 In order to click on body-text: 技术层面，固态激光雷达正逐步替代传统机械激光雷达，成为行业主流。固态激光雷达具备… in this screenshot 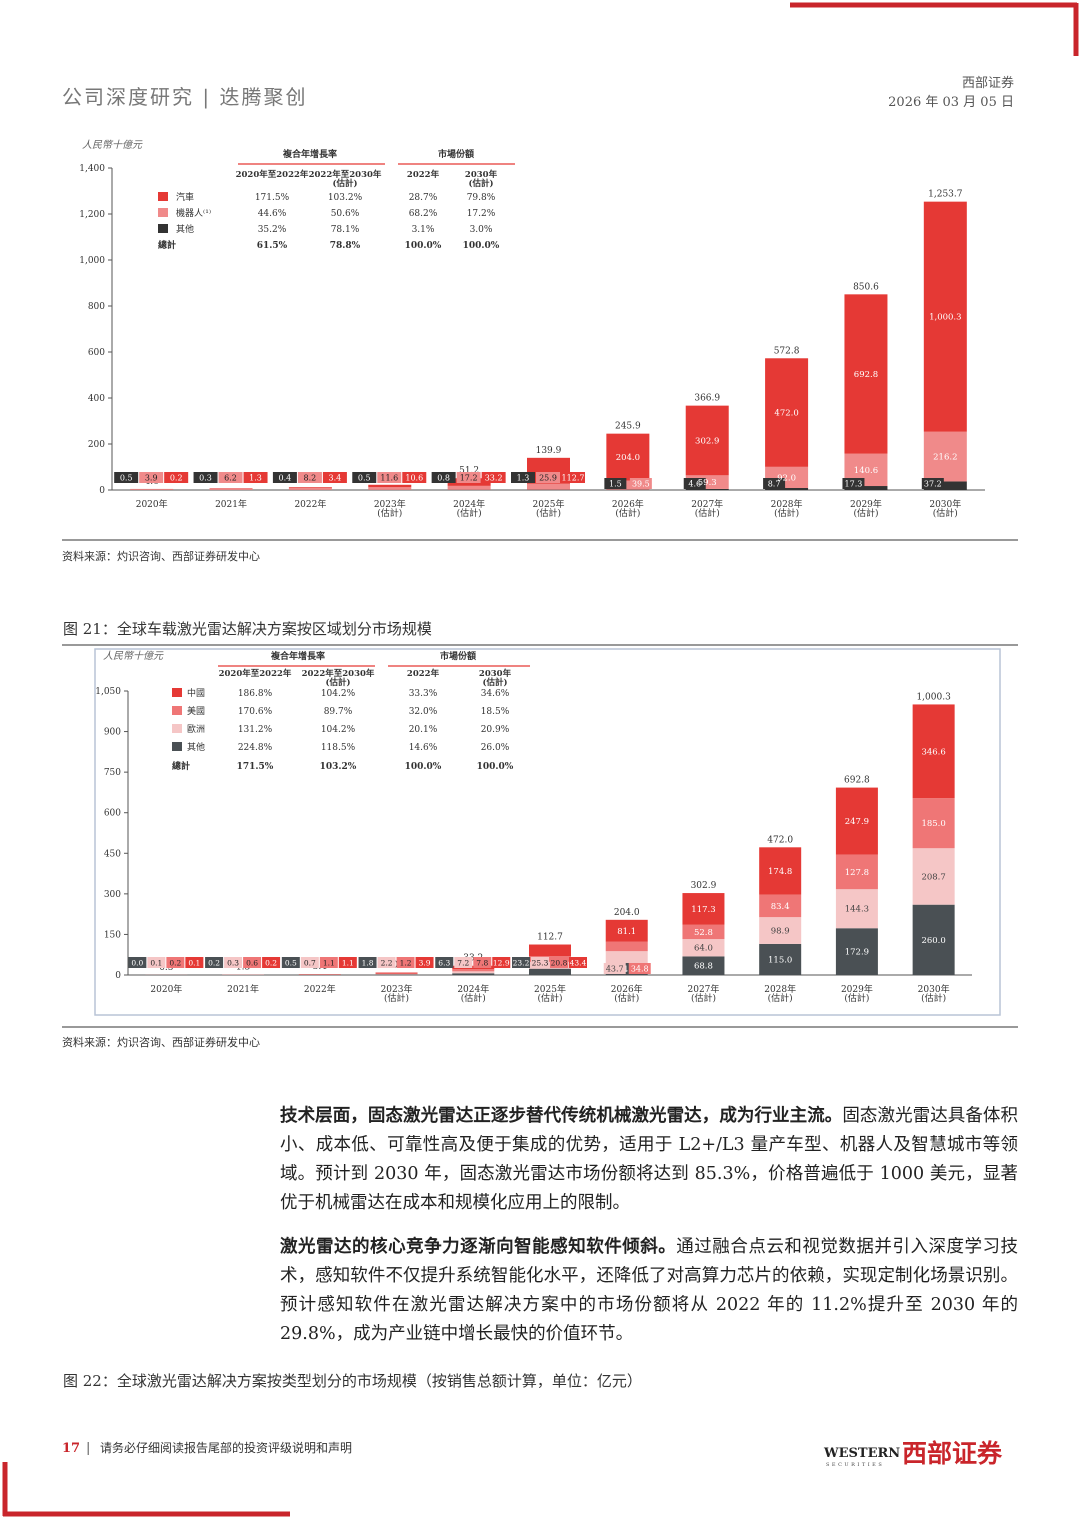, I will do `click(649, 1233)`.